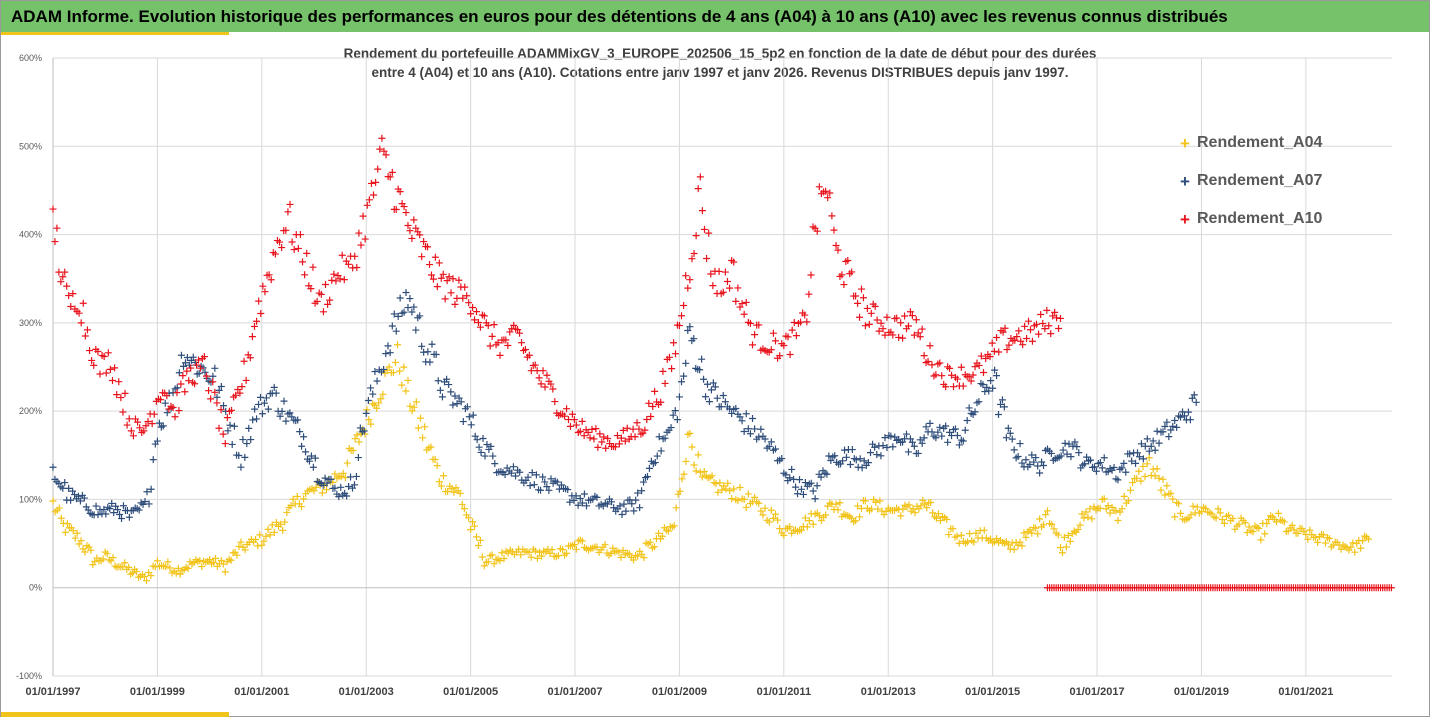 The image size is (1432, 719). Describe the element at coordinates (992, 692) in the screenshot. I see `x-tick-label: 01/01/2015` at that location.